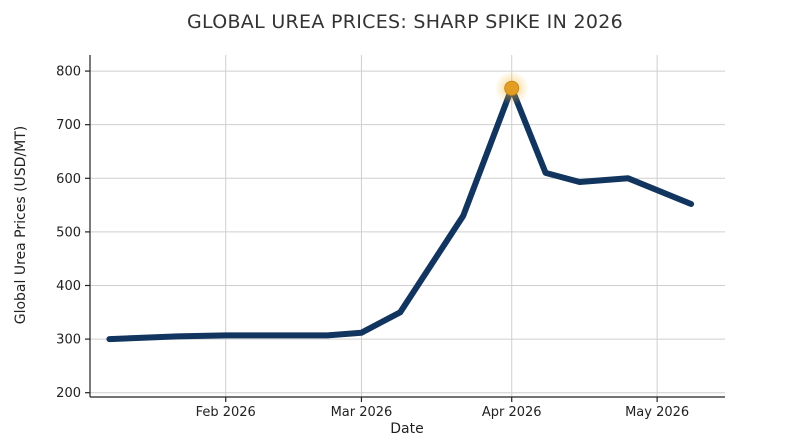  I want to click on peak-marker, so click(512, 88).